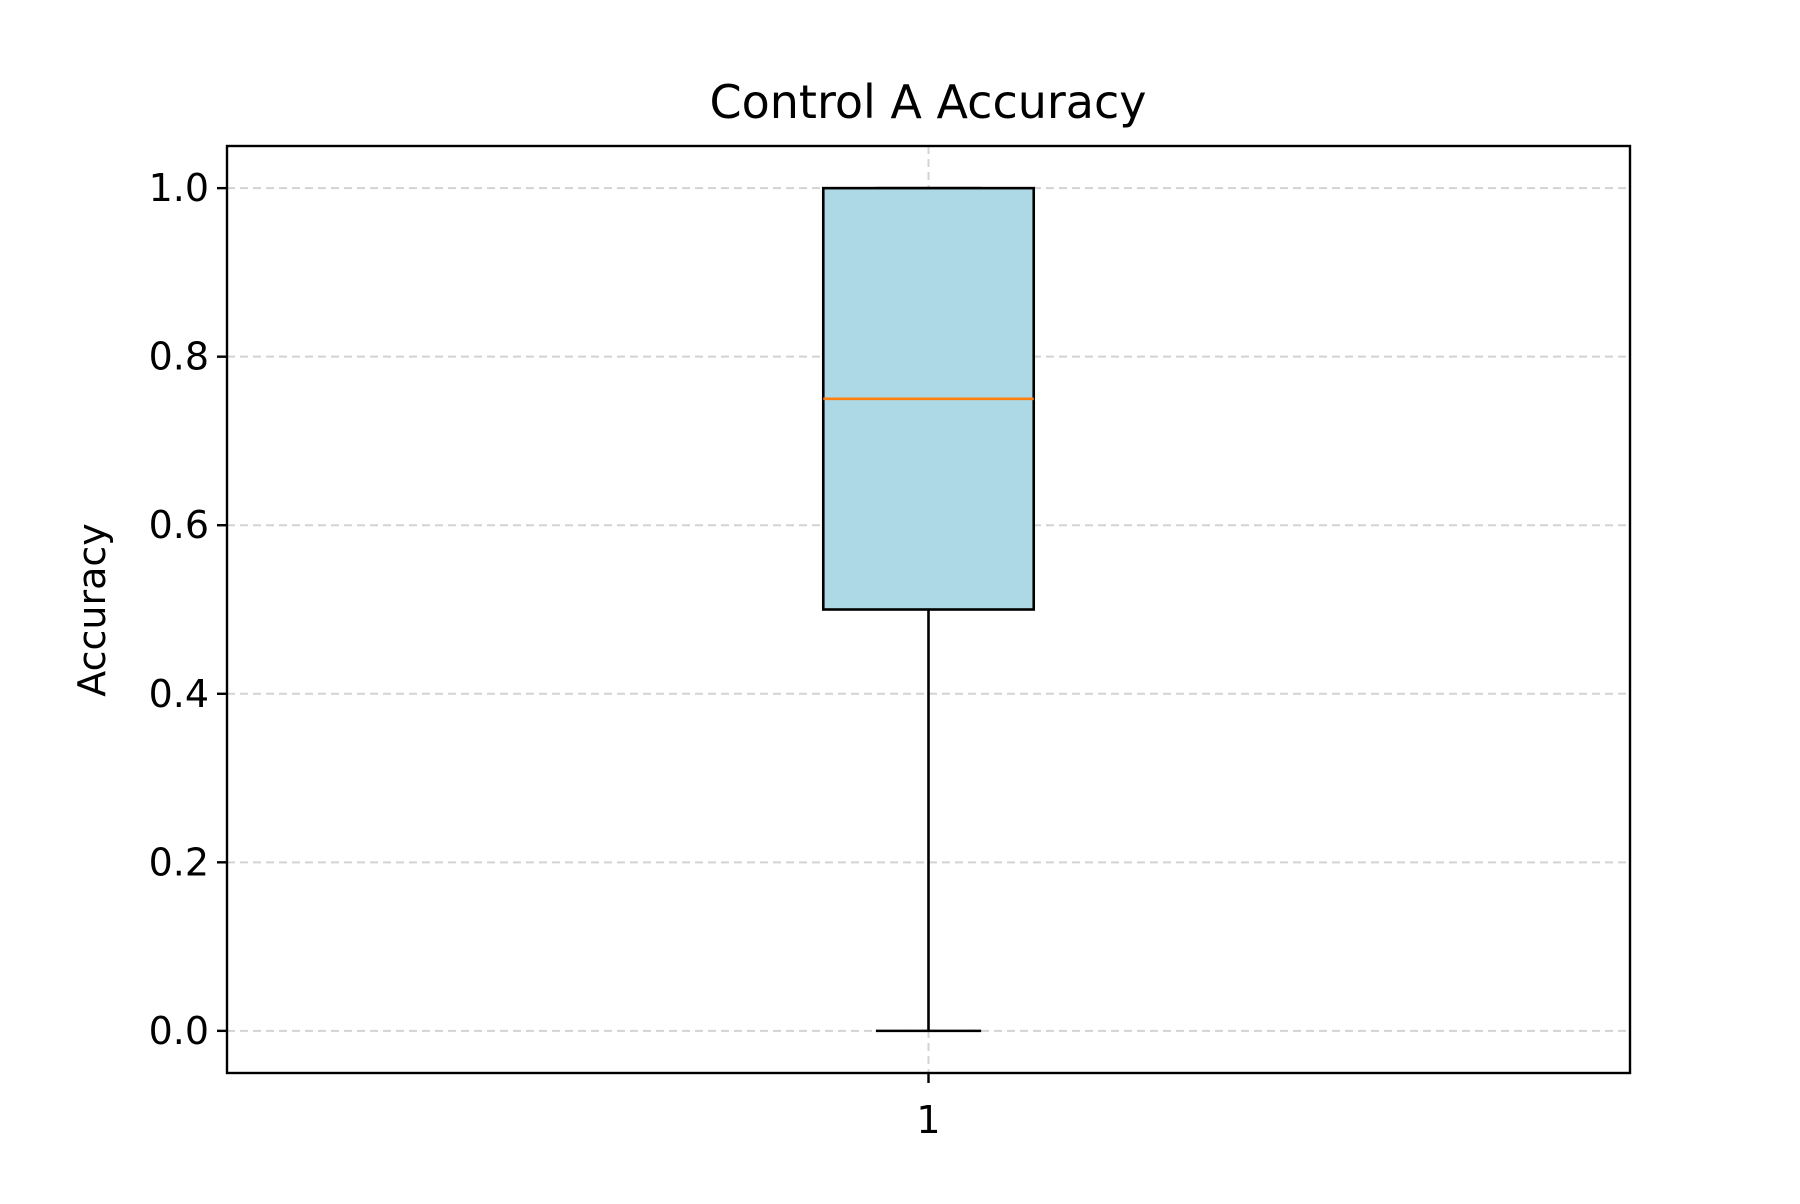 This screenshot has width=1800, height=1204. I want to click on y-tick-label: 0.6, so click(179, 525).